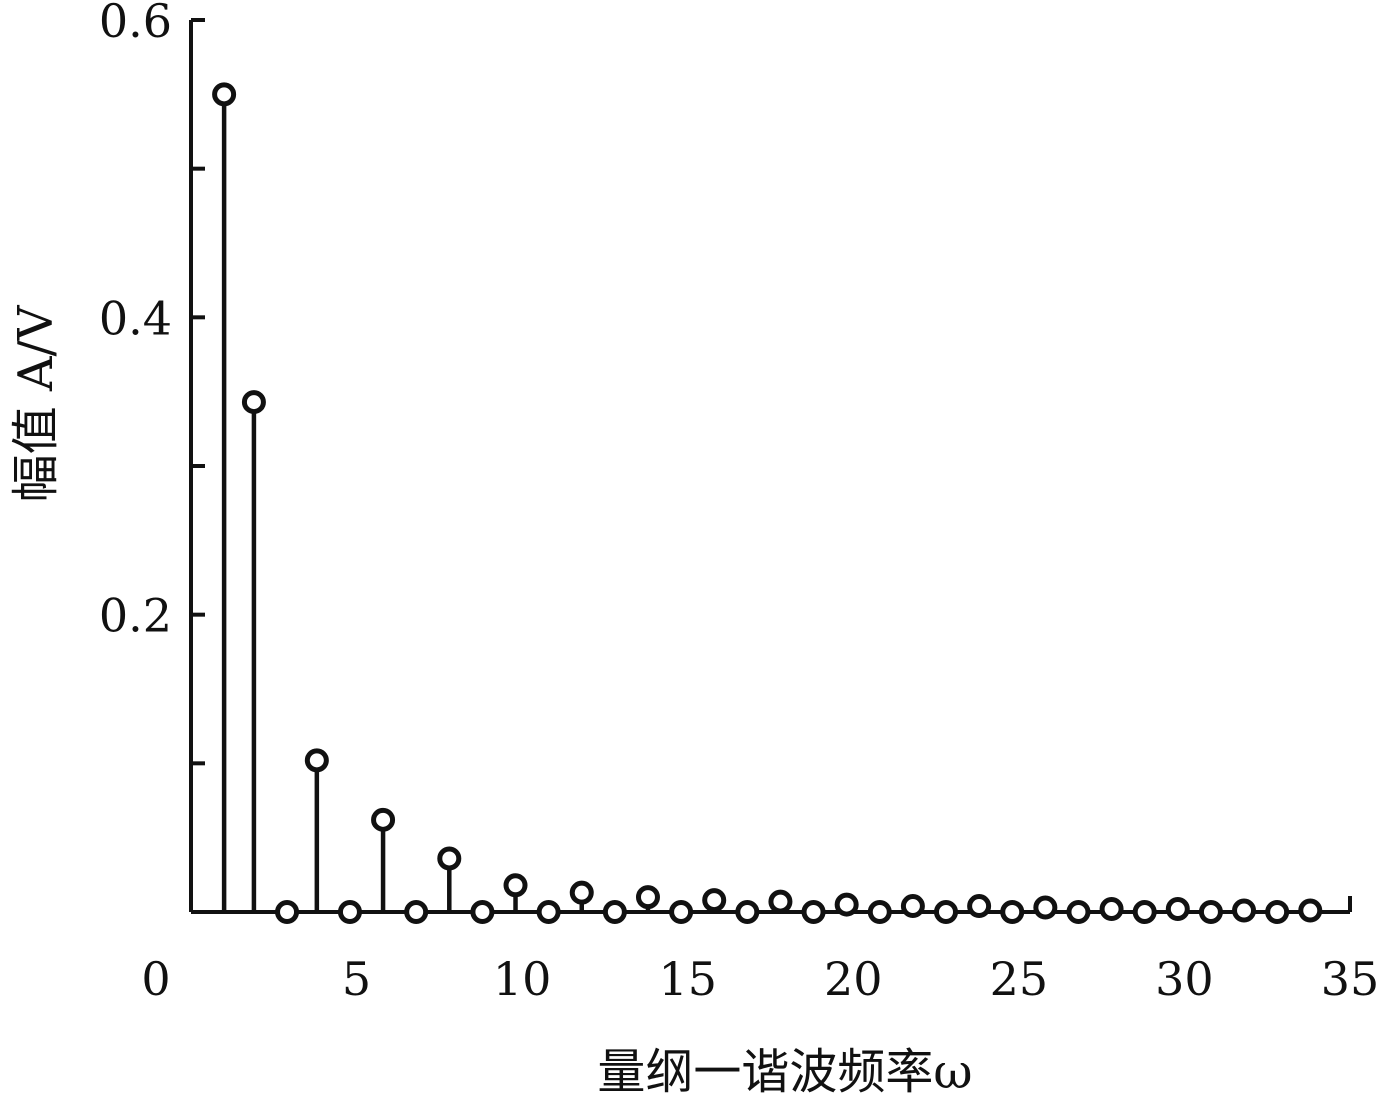  What do you see at coordinates (687, 979) in the screenshot?
I see `x-tick-label: 15` at bounding box center [687, 979].